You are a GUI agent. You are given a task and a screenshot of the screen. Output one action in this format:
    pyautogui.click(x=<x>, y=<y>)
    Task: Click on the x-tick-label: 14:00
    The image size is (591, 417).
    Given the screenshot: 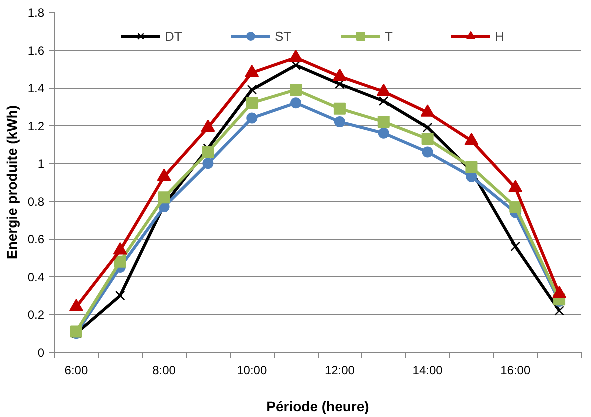 What is the action you would take?
    pyautogui.click(x=428, y=371)
    